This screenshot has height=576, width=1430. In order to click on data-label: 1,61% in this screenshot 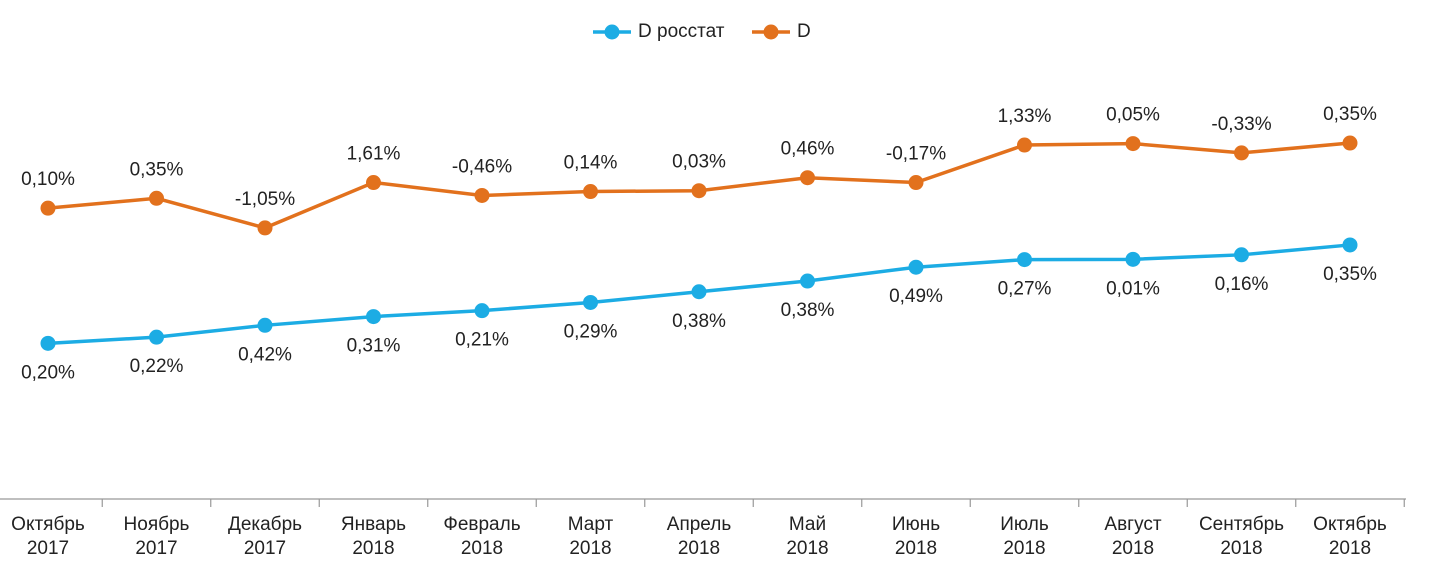, I will do `click(374, 154)`.